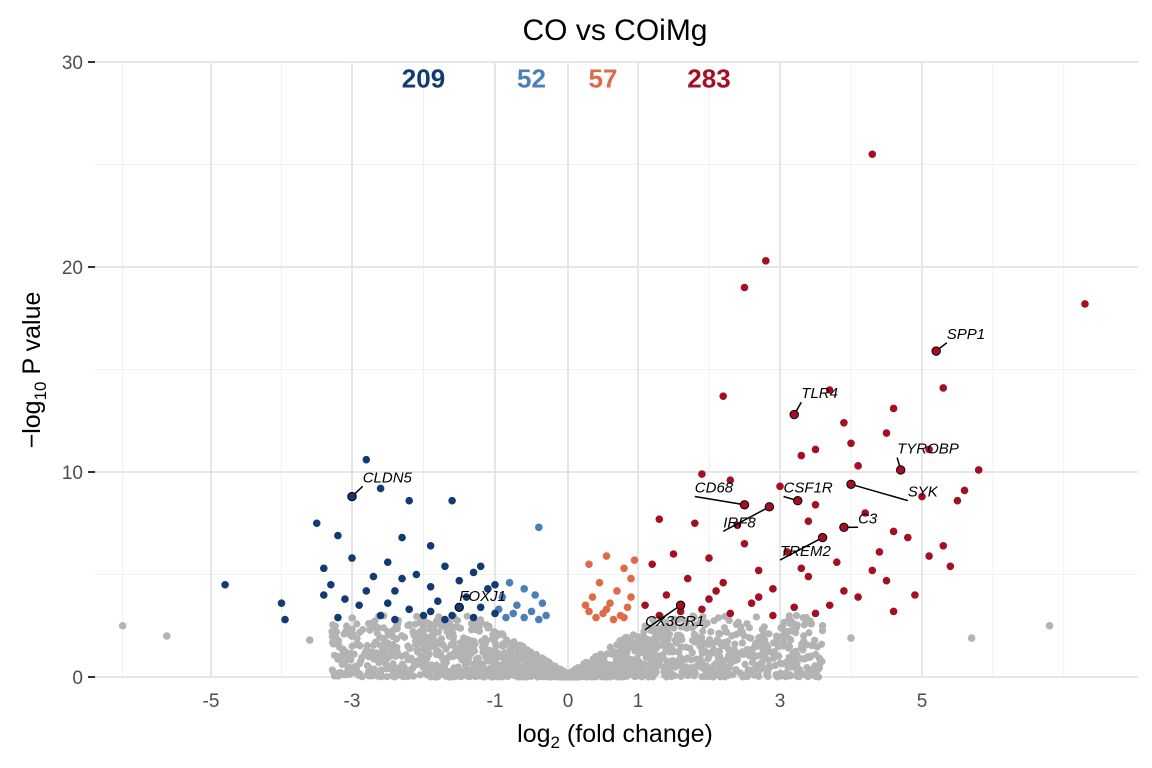 This screenshot has height=768, width=1152. What do you see at coordinates (615, 736) in the screenshot?
I see `x-axis-title: log2 (fold change)` at bounding box center [615, 736].